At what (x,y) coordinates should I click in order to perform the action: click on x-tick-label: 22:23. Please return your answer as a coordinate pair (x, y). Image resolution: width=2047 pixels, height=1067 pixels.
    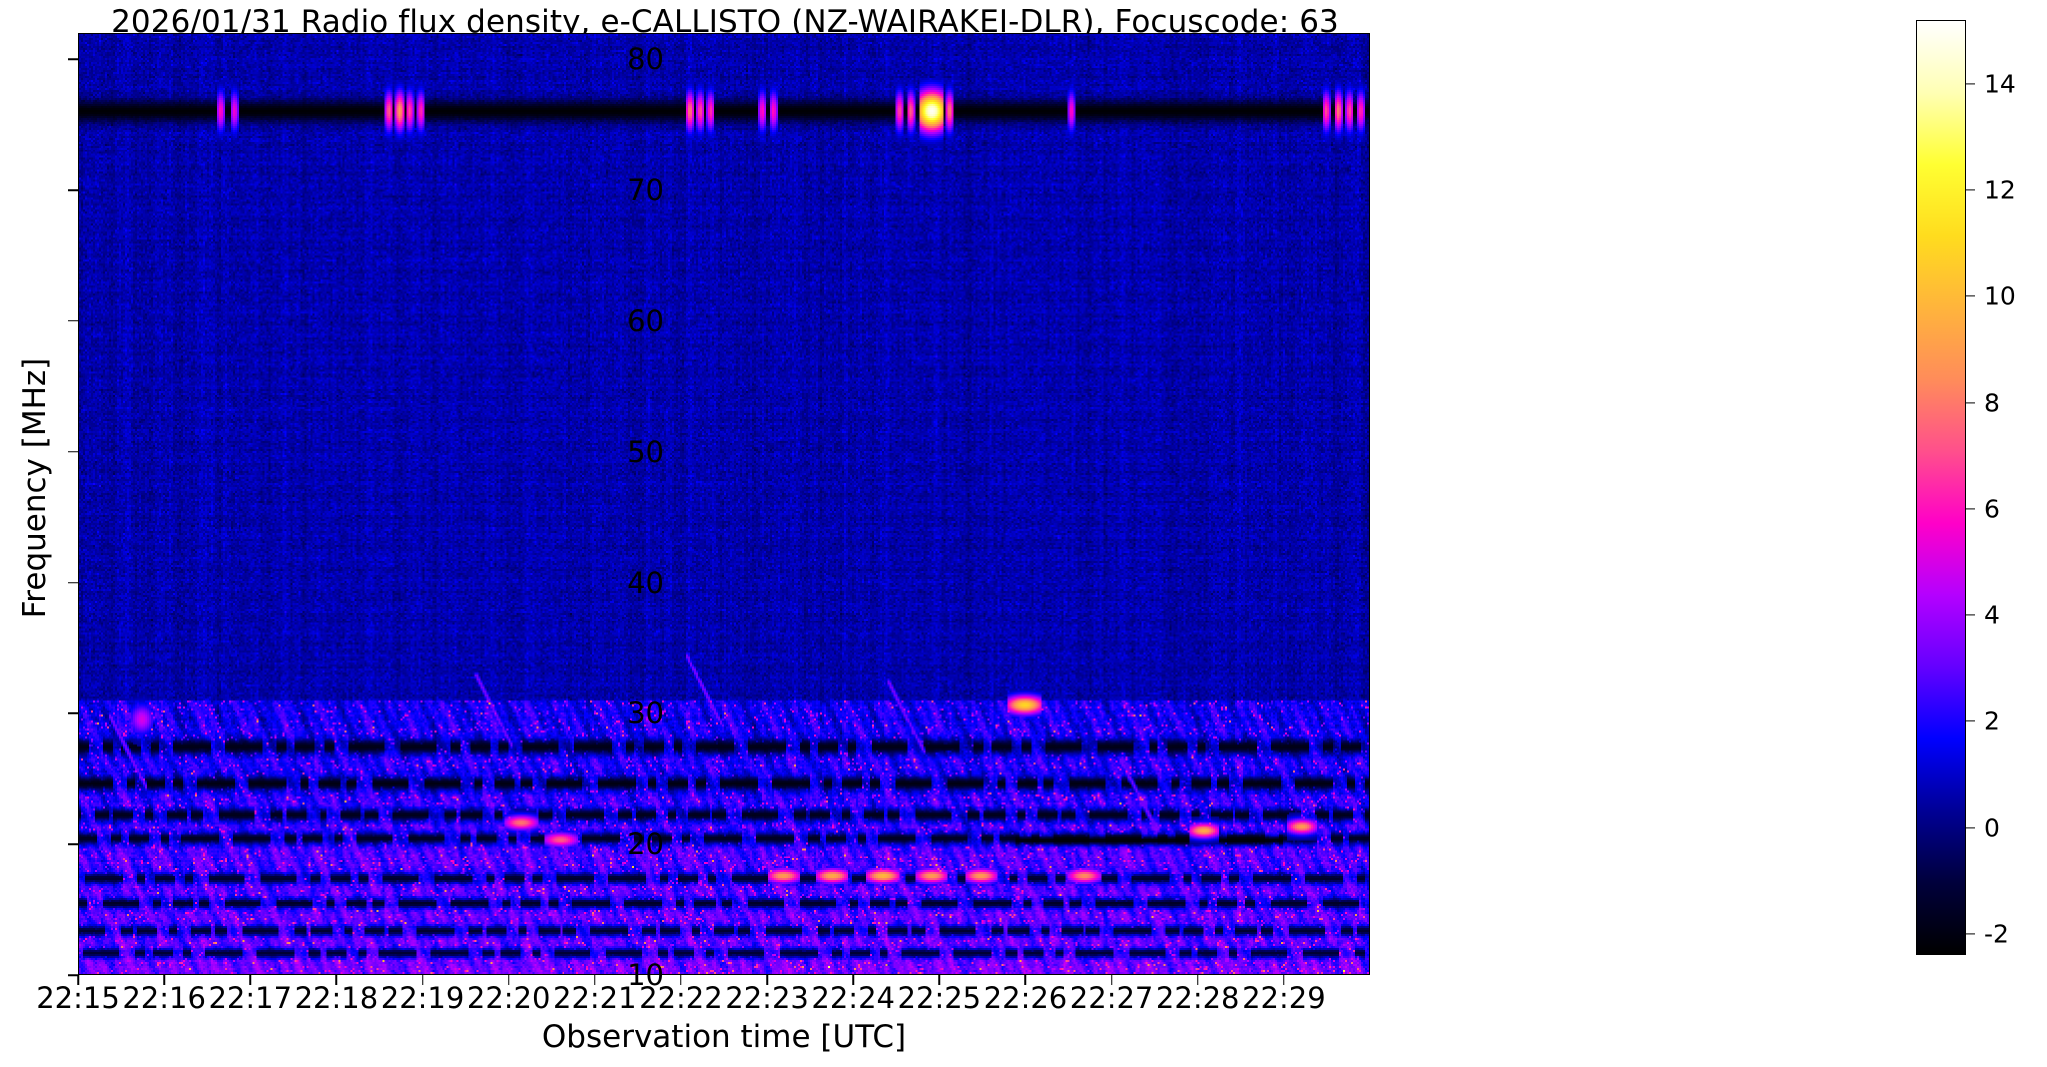
    Looking at the image, I should click on (767, 998).